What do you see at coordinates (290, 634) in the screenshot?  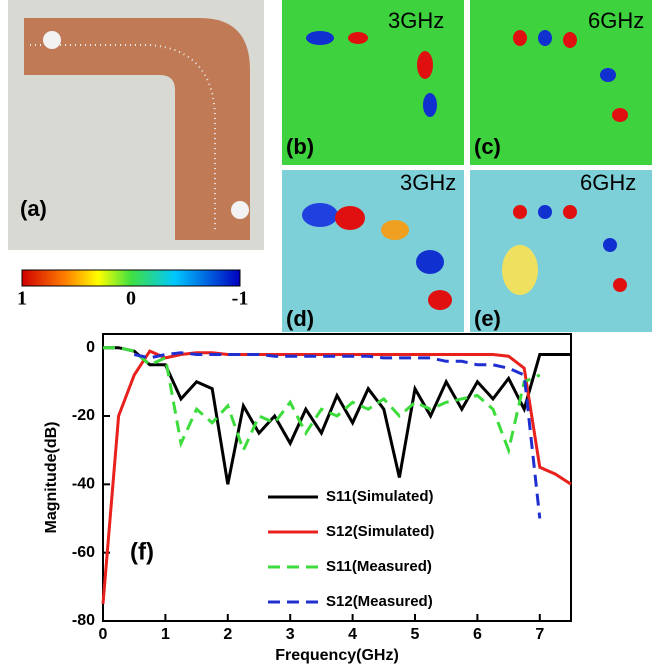 I see `x-tick-label: 3` at bounding box center [290, 634].